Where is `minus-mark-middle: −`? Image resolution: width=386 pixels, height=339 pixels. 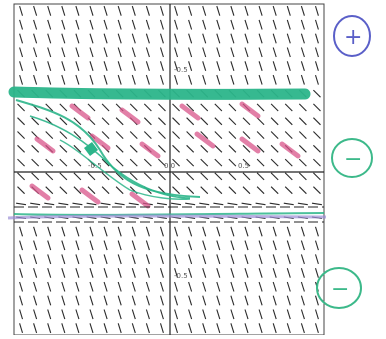 minus-mark-middle: − is located at coordinates (352, 158).